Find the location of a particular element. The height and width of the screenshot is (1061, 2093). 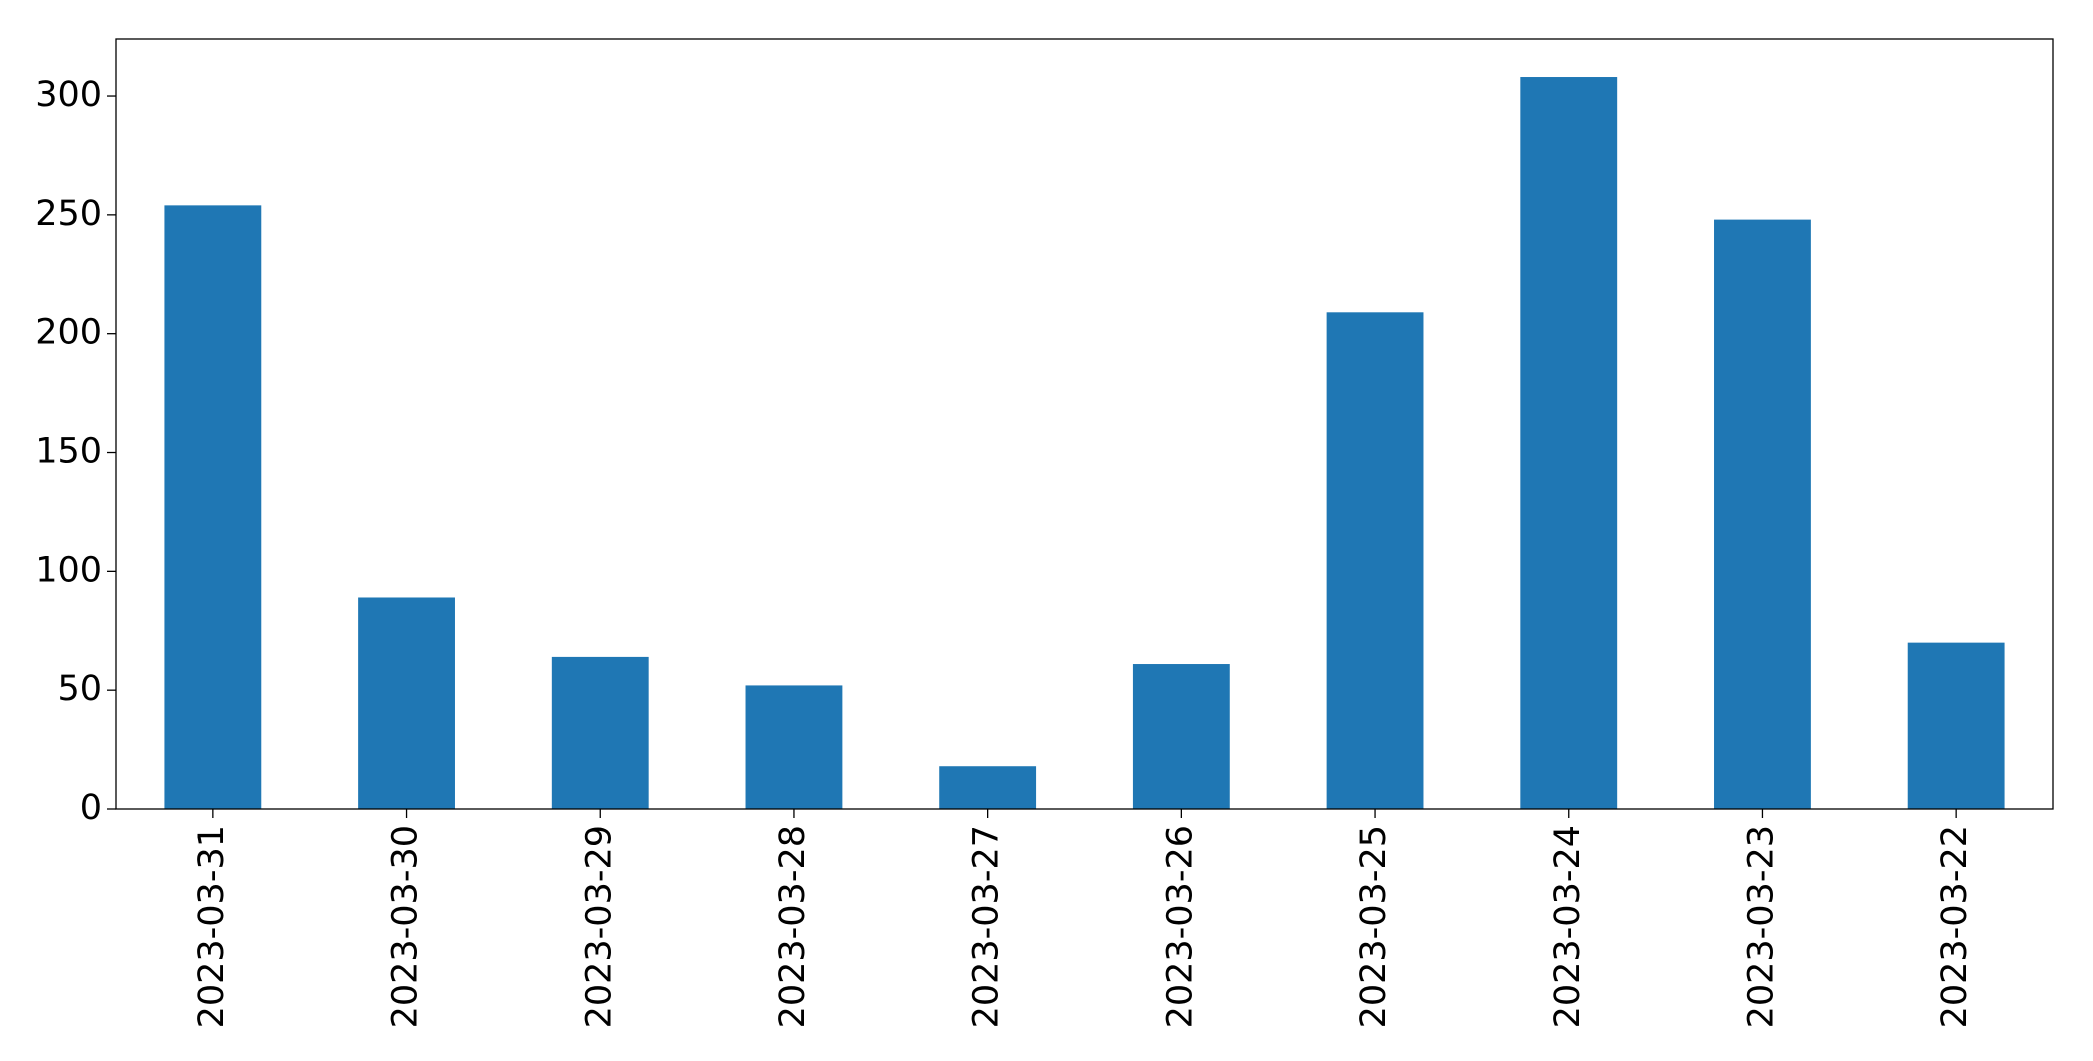

y-tick-label: 50 is located at coordinates (79, 689).